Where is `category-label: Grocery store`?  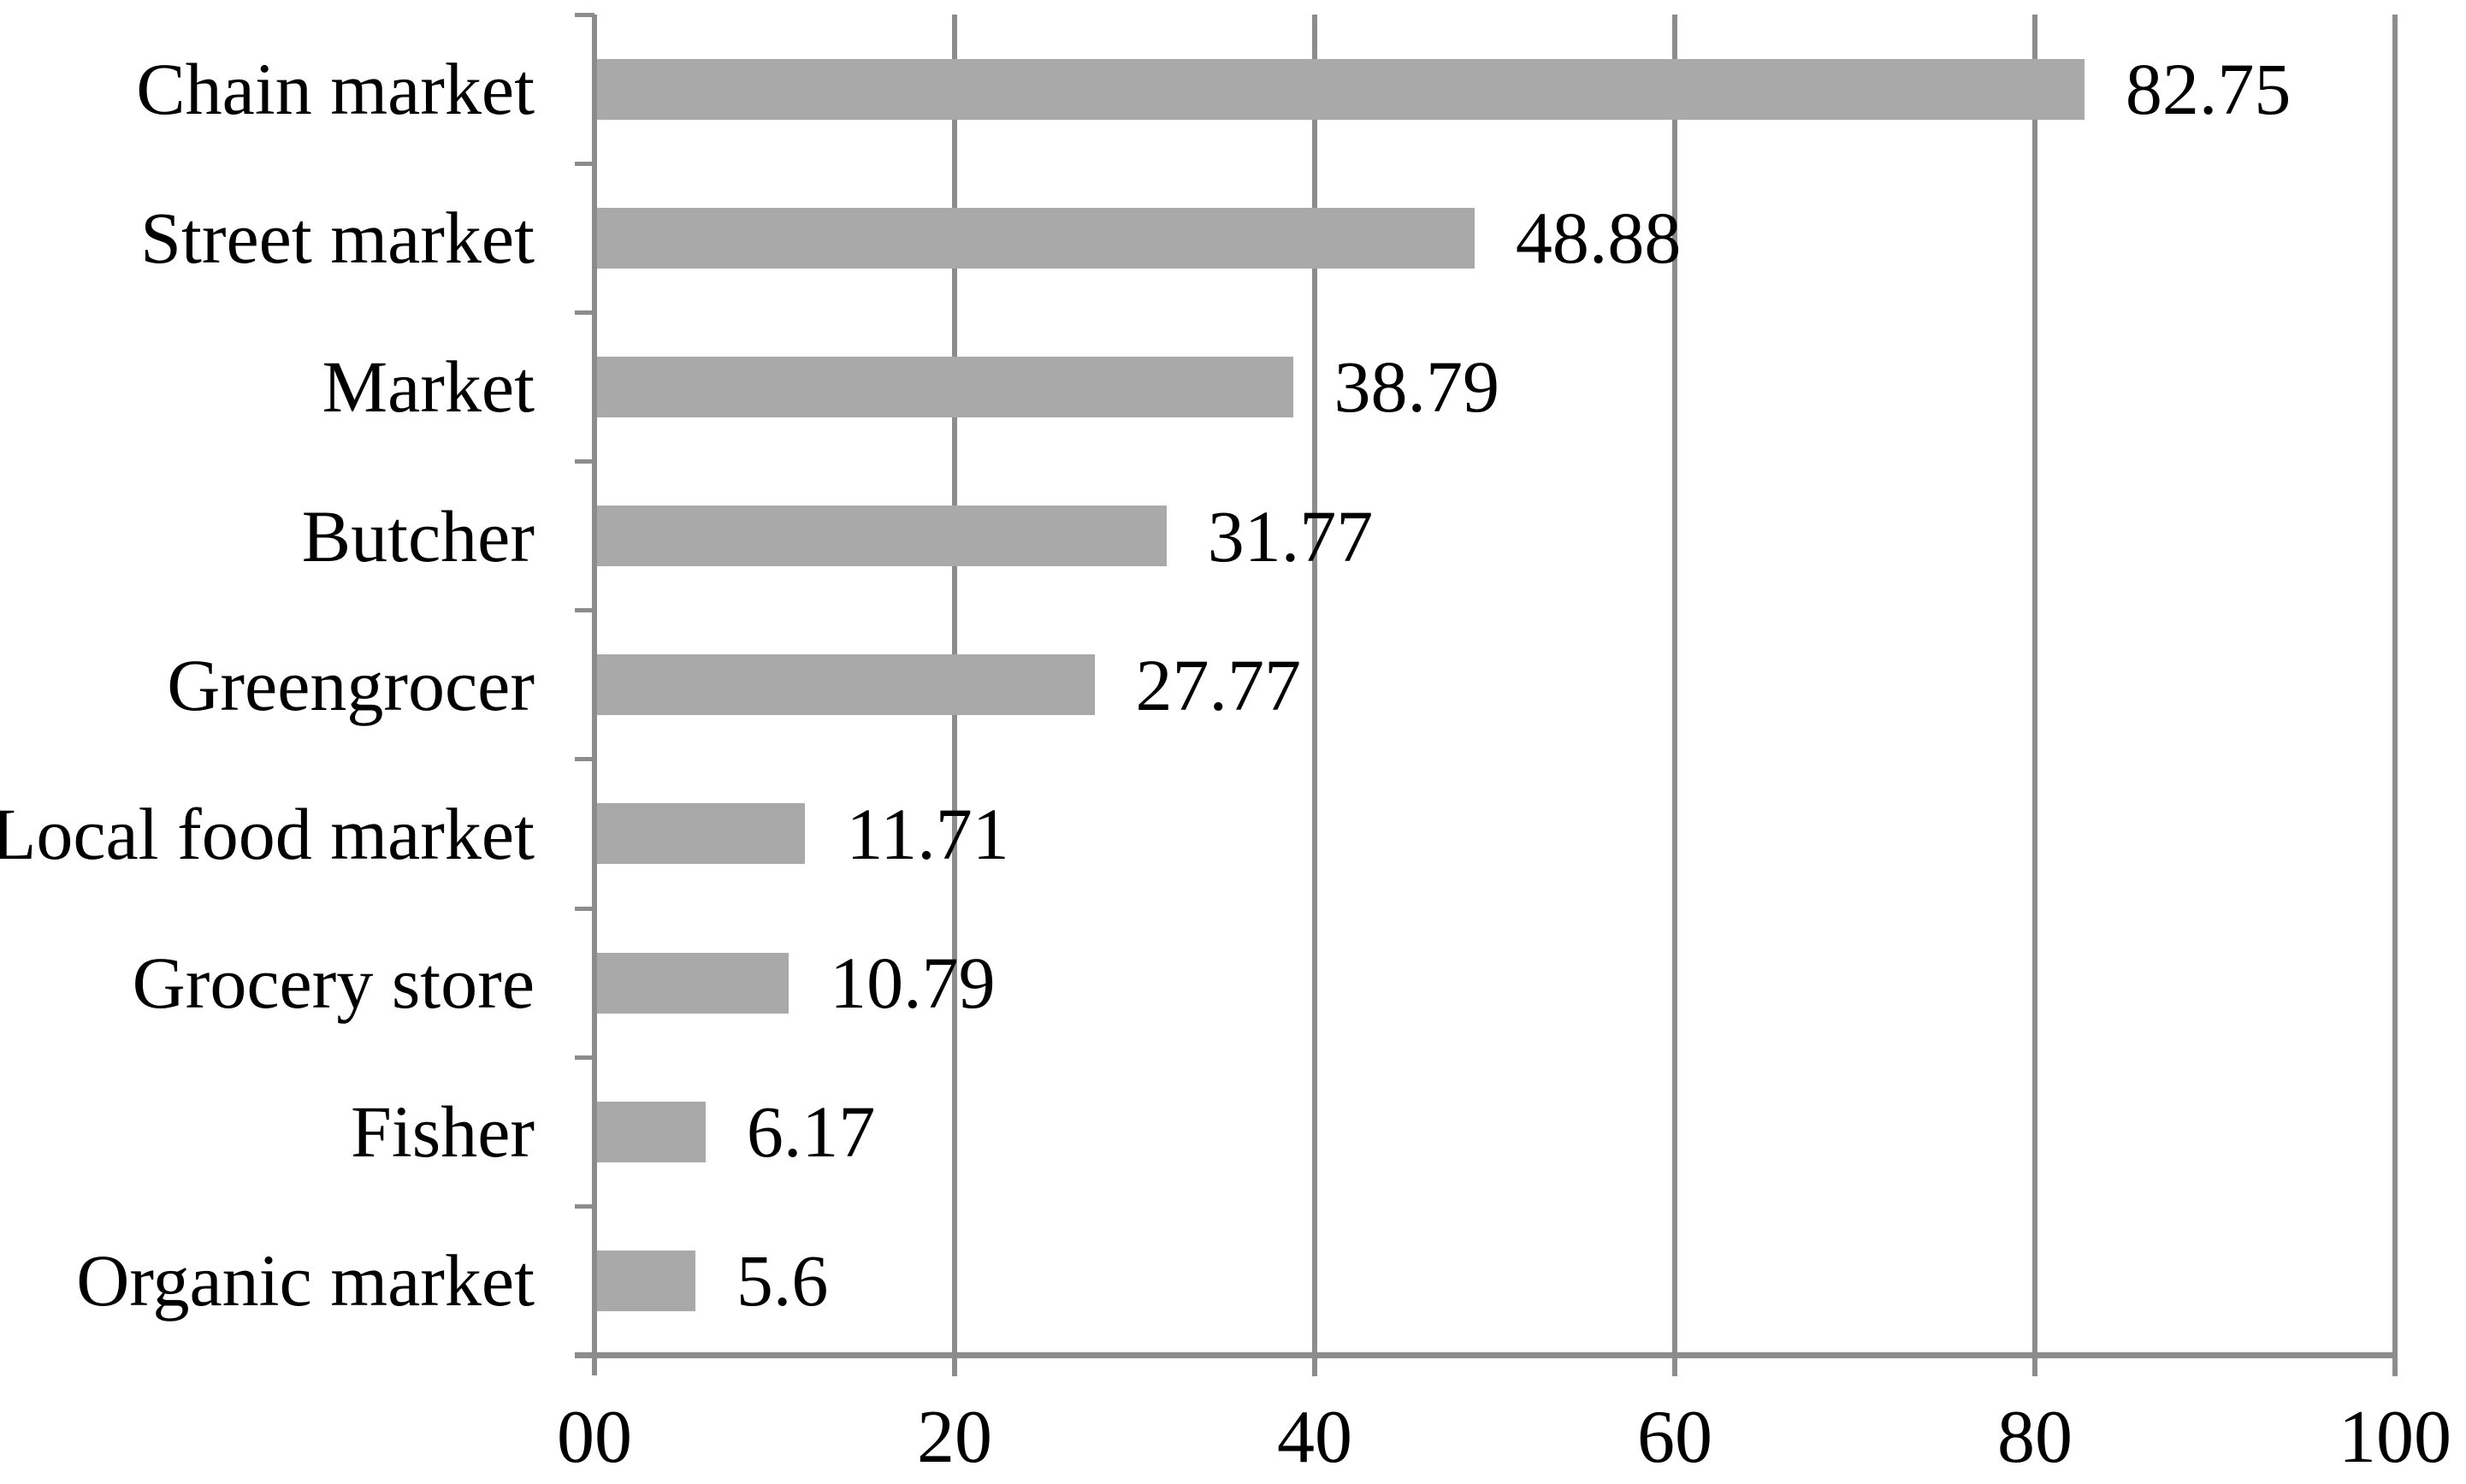 category-label: Grocery store is located at coordinates (333, 983).